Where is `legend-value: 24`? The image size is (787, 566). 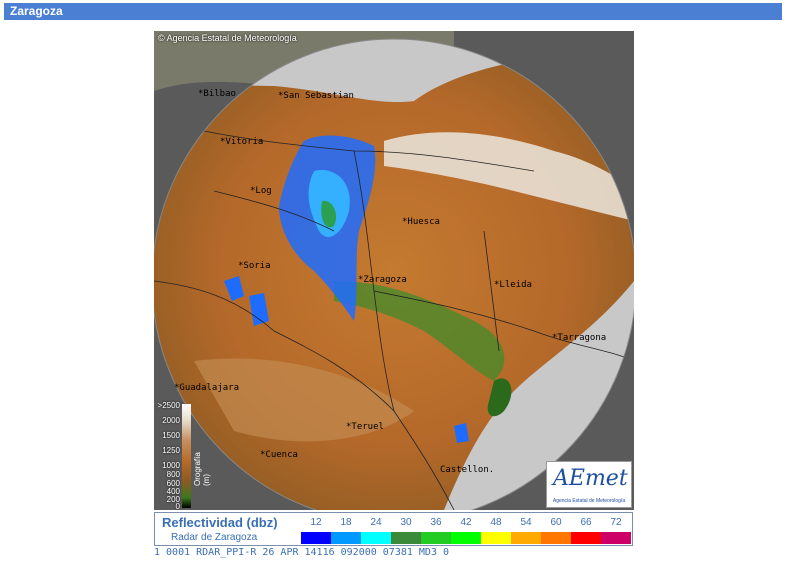
legend-value: 24 is located at coordinates (376, 522).